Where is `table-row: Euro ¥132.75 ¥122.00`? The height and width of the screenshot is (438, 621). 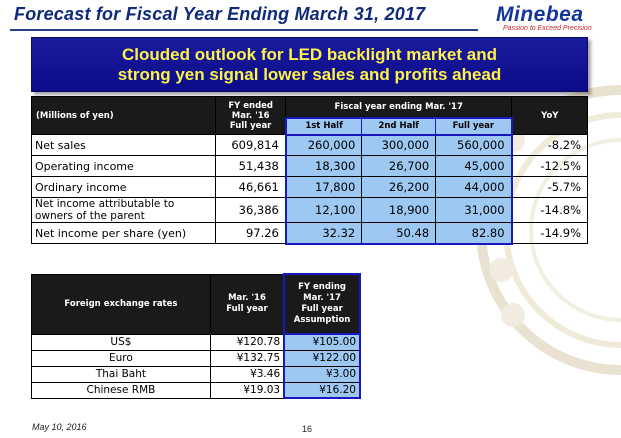
table-row: Euro ¥132.75 ¥122.00 is located at coordinates (196, 358).